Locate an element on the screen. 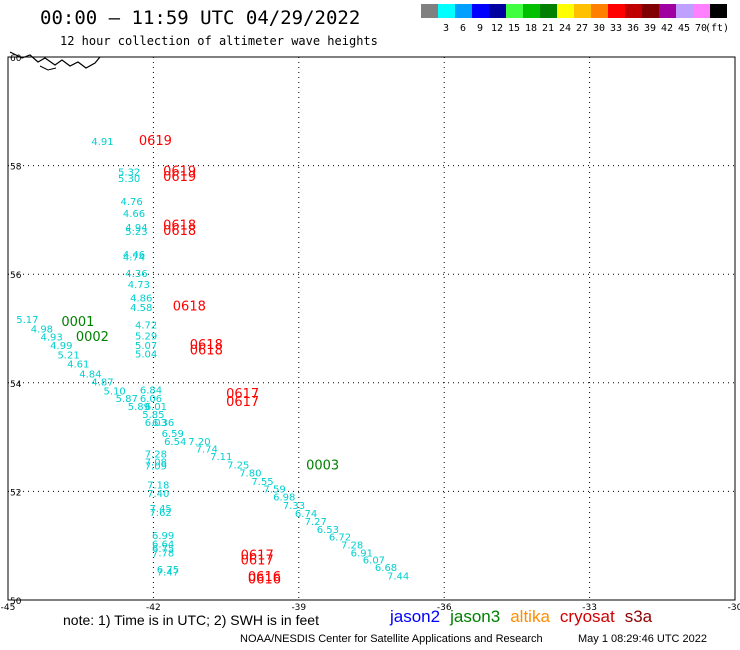  wave-height-label: 6.01 is located at coordinates (156, 407).